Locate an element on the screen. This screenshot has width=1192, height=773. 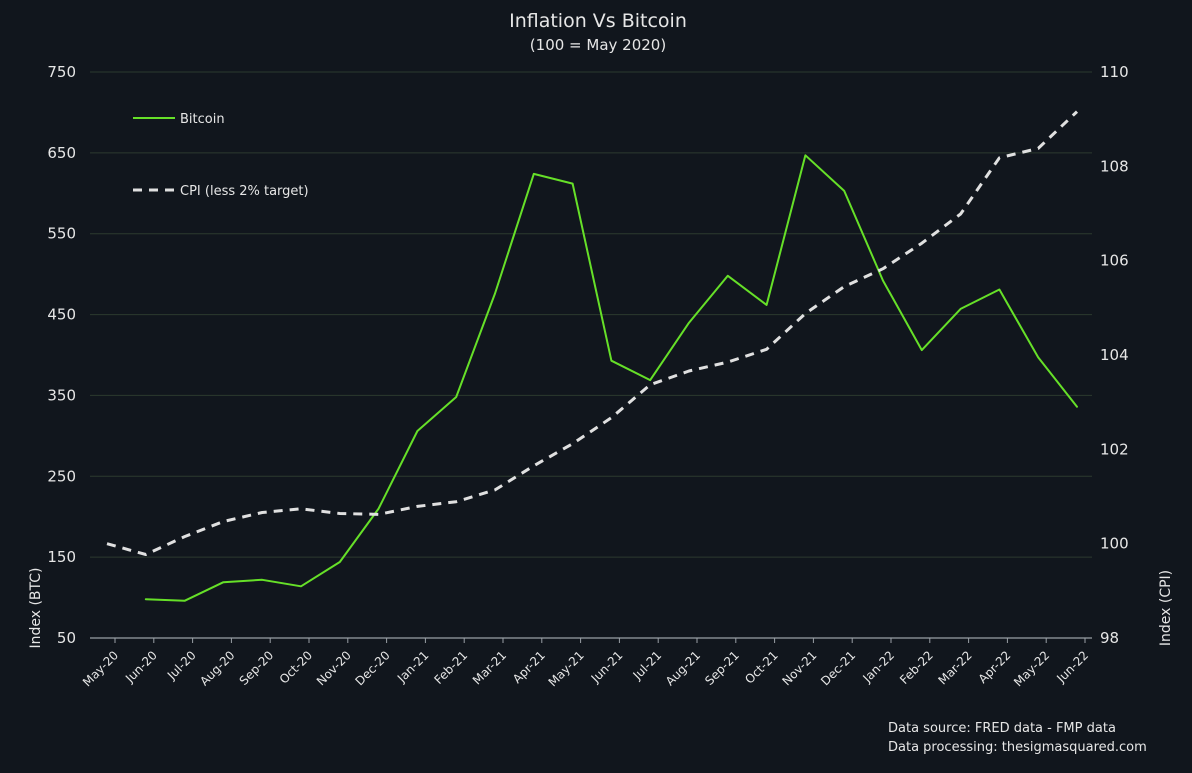
right-tick-label: 104 is located at coordinates (1114, 355).